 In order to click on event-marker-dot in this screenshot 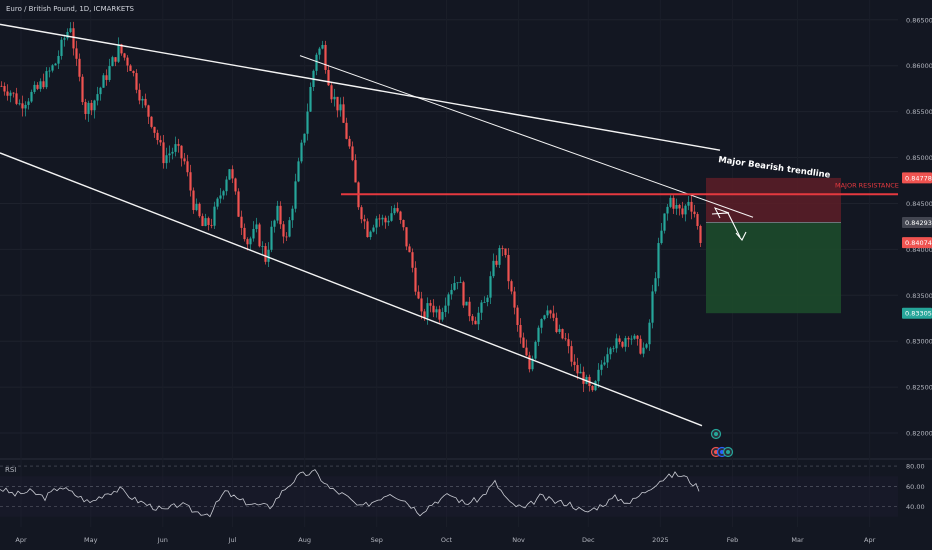, I will do `click(728, 452)`.